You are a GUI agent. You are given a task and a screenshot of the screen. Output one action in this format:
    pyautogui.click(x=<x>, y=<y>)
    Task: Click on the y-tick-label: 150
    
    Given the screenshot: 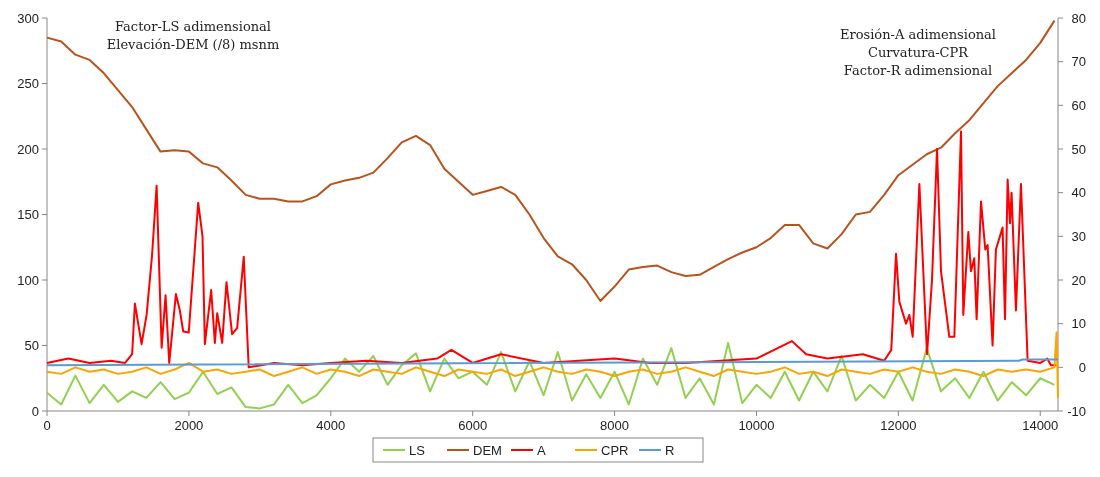 What is the action you would take?
    pyautogui.click(x=28, y=214)
    